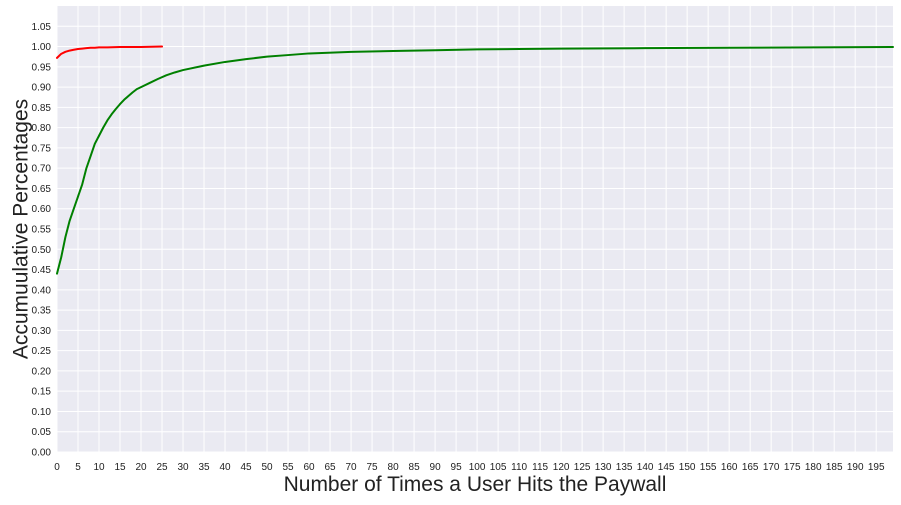  I want to click on y-tick-label: 0.70, so click(42, 169).